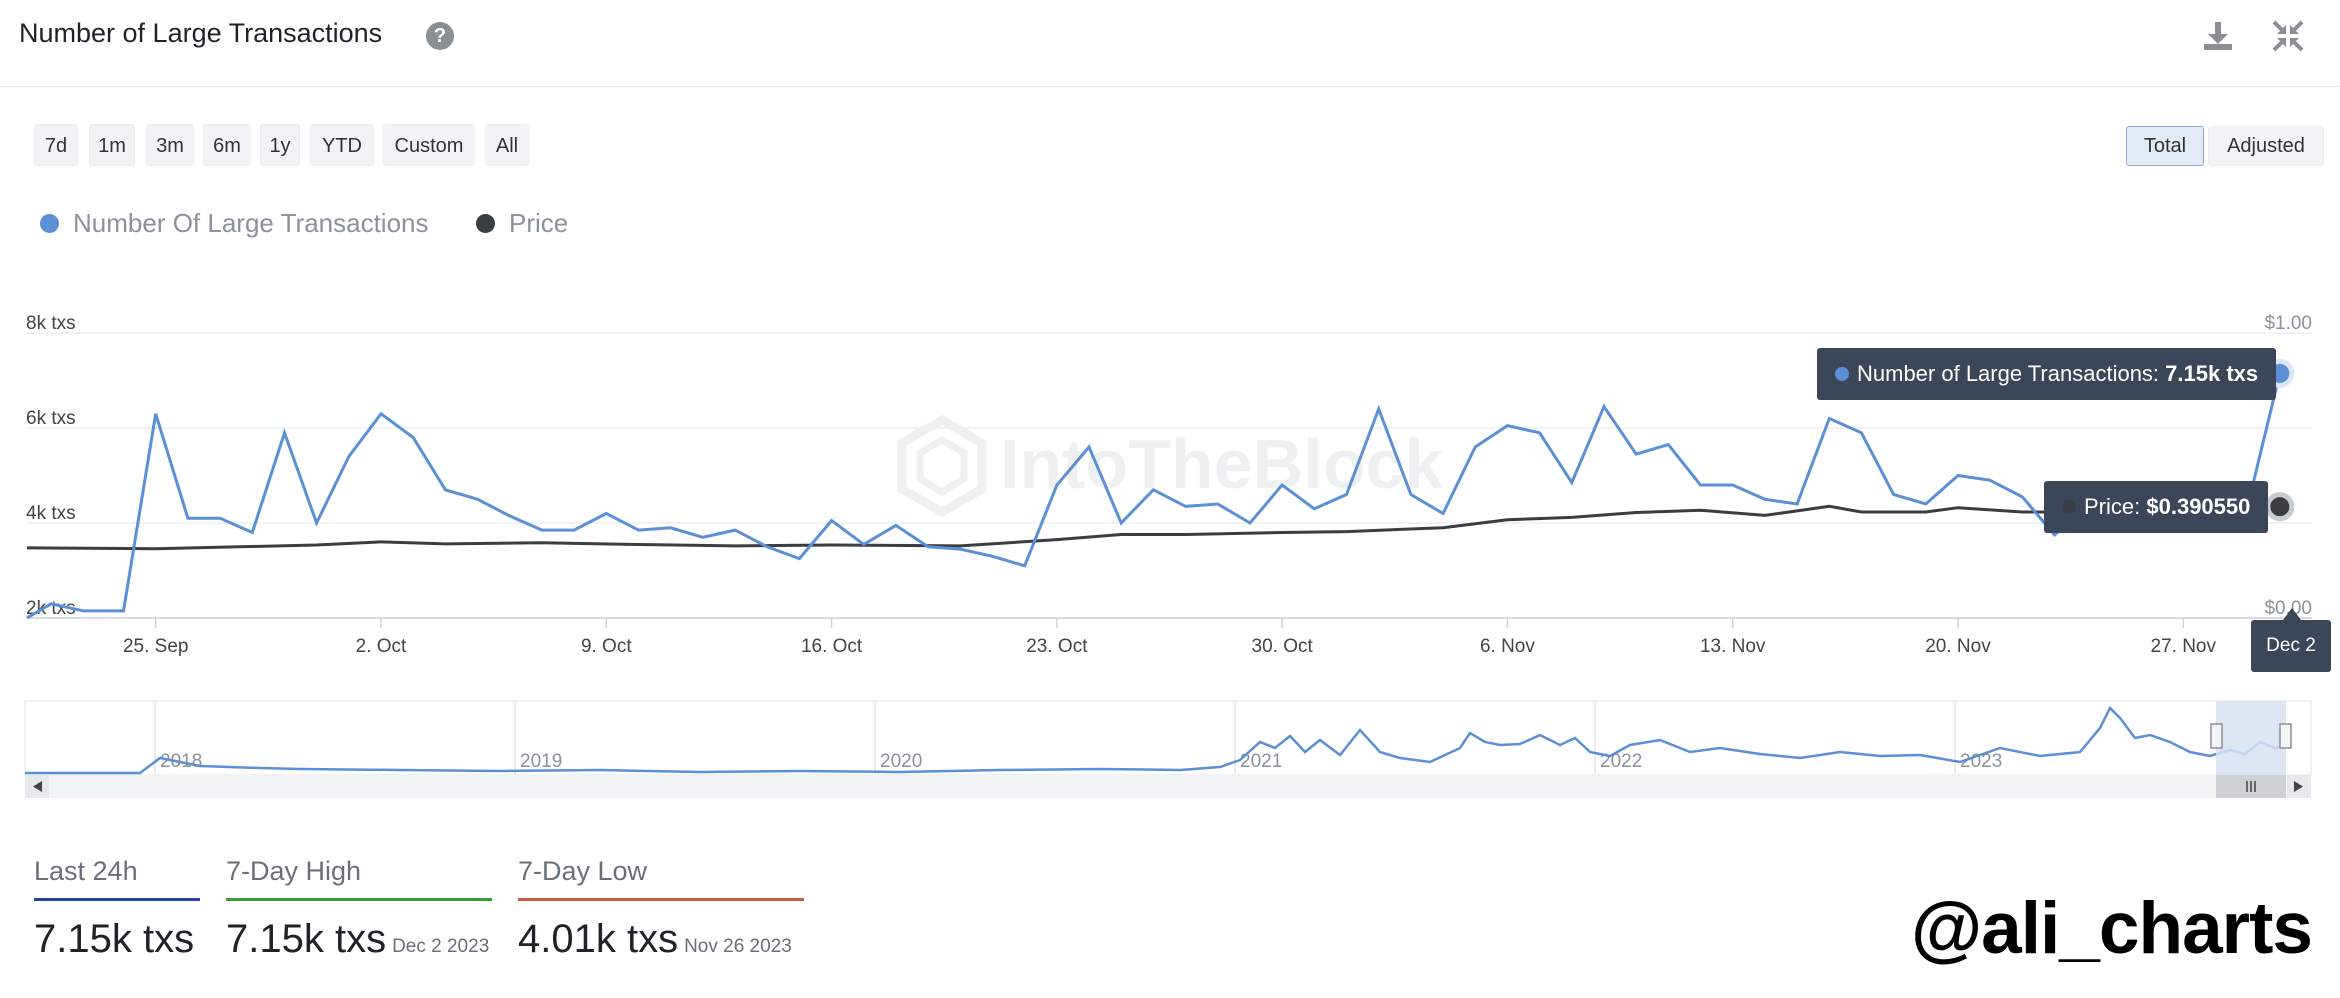  Describe the element at coordinates (901, 761) in the screenshot. I see `navigator-year-label: 2020` at that location.